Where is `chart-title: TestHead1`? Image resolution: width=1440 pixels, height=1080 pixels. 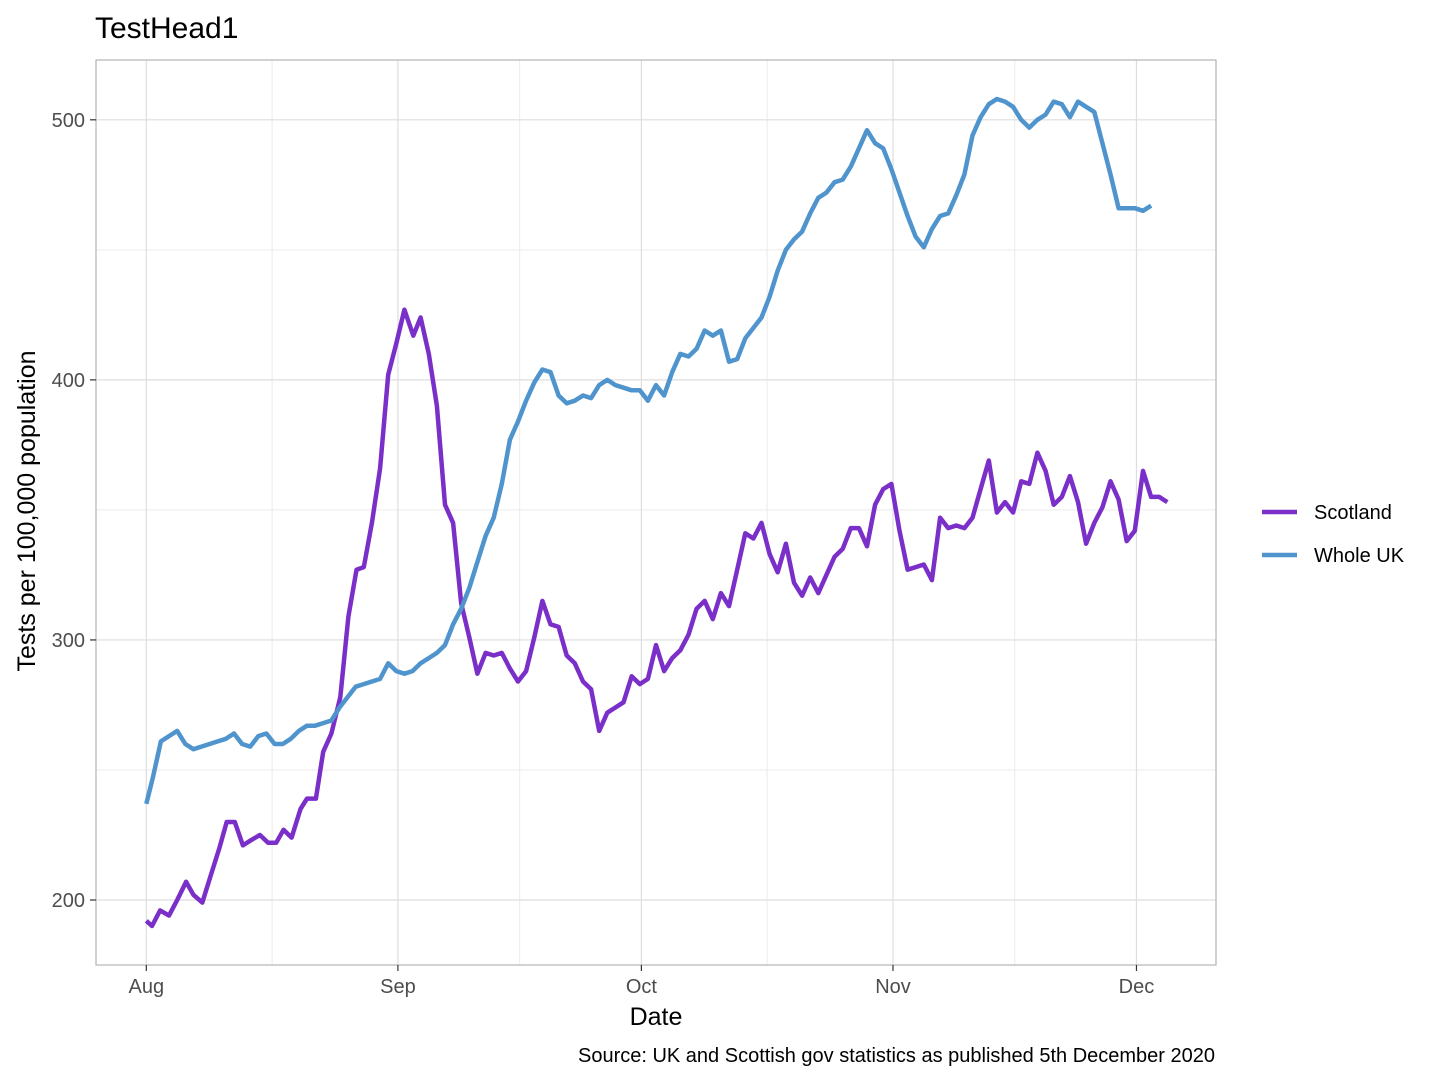
chart-title: TestHead1 is located at coordinates (166, 28).